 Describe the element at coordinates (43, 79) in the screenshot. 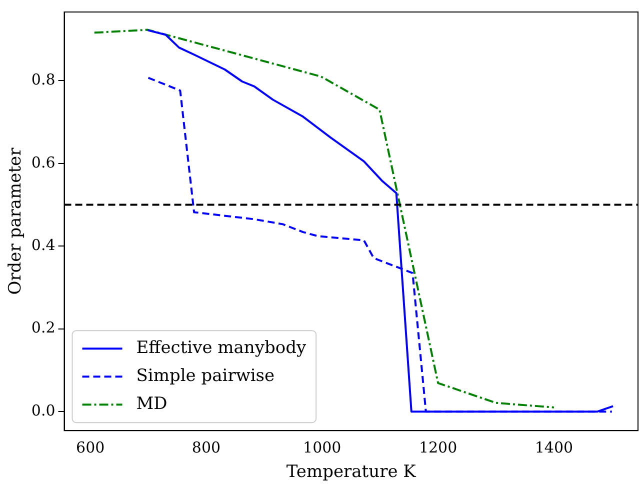

I see `y-tick-label: 0.8` at that location.